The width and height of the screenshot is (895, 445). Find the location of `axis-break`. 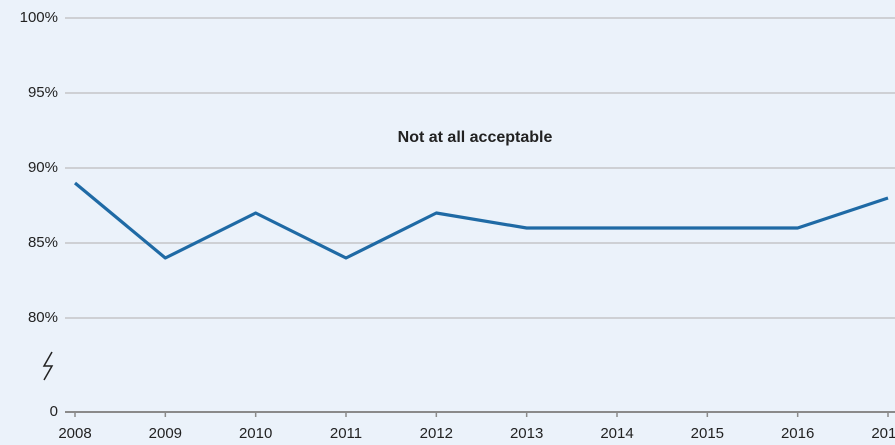

axis-break is located at coordinates (48, 366).